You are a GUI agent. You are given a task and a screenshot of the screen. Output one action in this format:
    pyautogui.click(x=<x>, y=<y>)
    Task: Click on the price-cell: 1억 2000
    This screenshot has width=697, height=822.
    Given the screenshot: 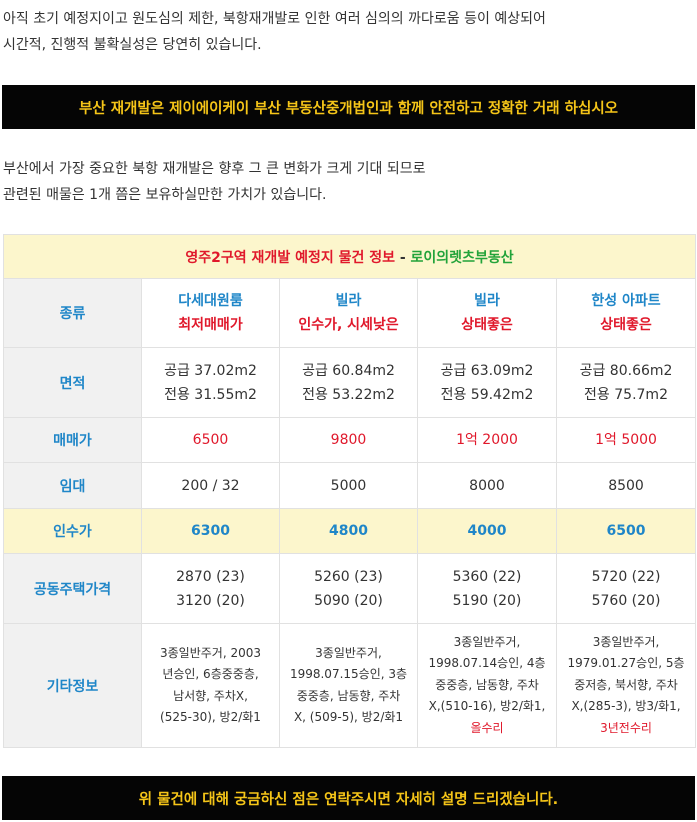 What is the action you would take?
    pyautogui.click(x=487, y=440)
    